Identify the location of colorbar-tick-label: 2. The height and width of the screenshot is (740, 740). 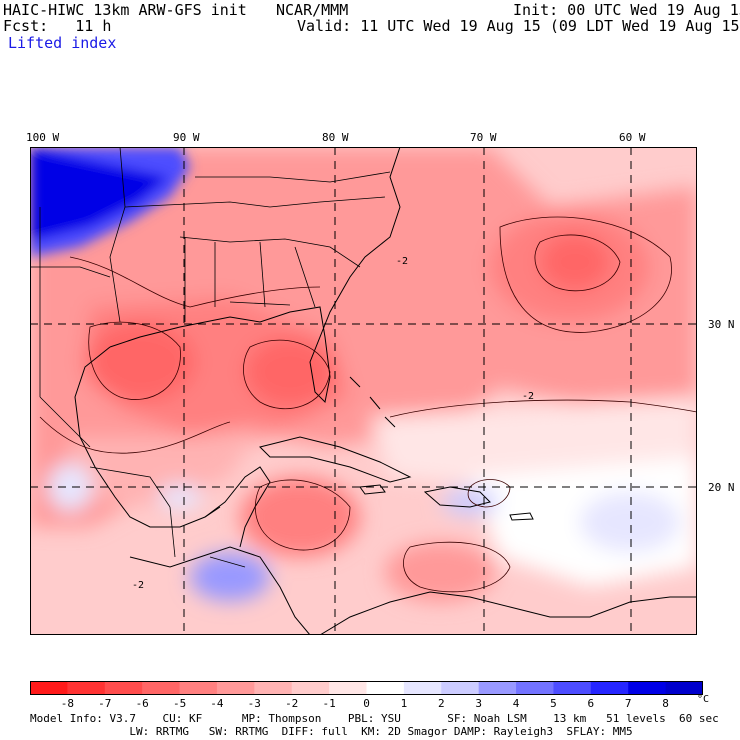
(441, 703).